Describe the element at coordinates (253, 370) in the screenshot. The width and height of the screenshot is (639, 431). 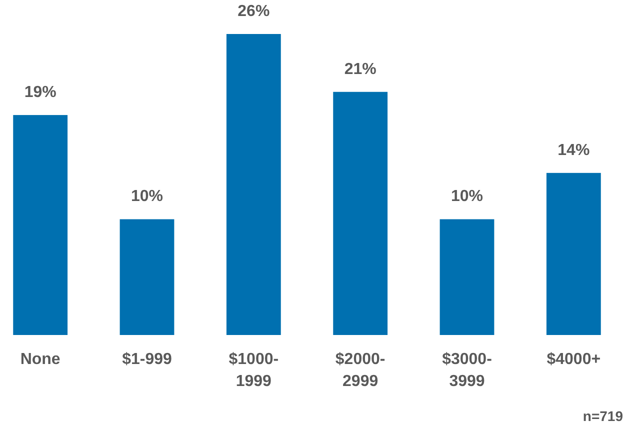
I see `x-tick-label: $1000-1999` at that location.